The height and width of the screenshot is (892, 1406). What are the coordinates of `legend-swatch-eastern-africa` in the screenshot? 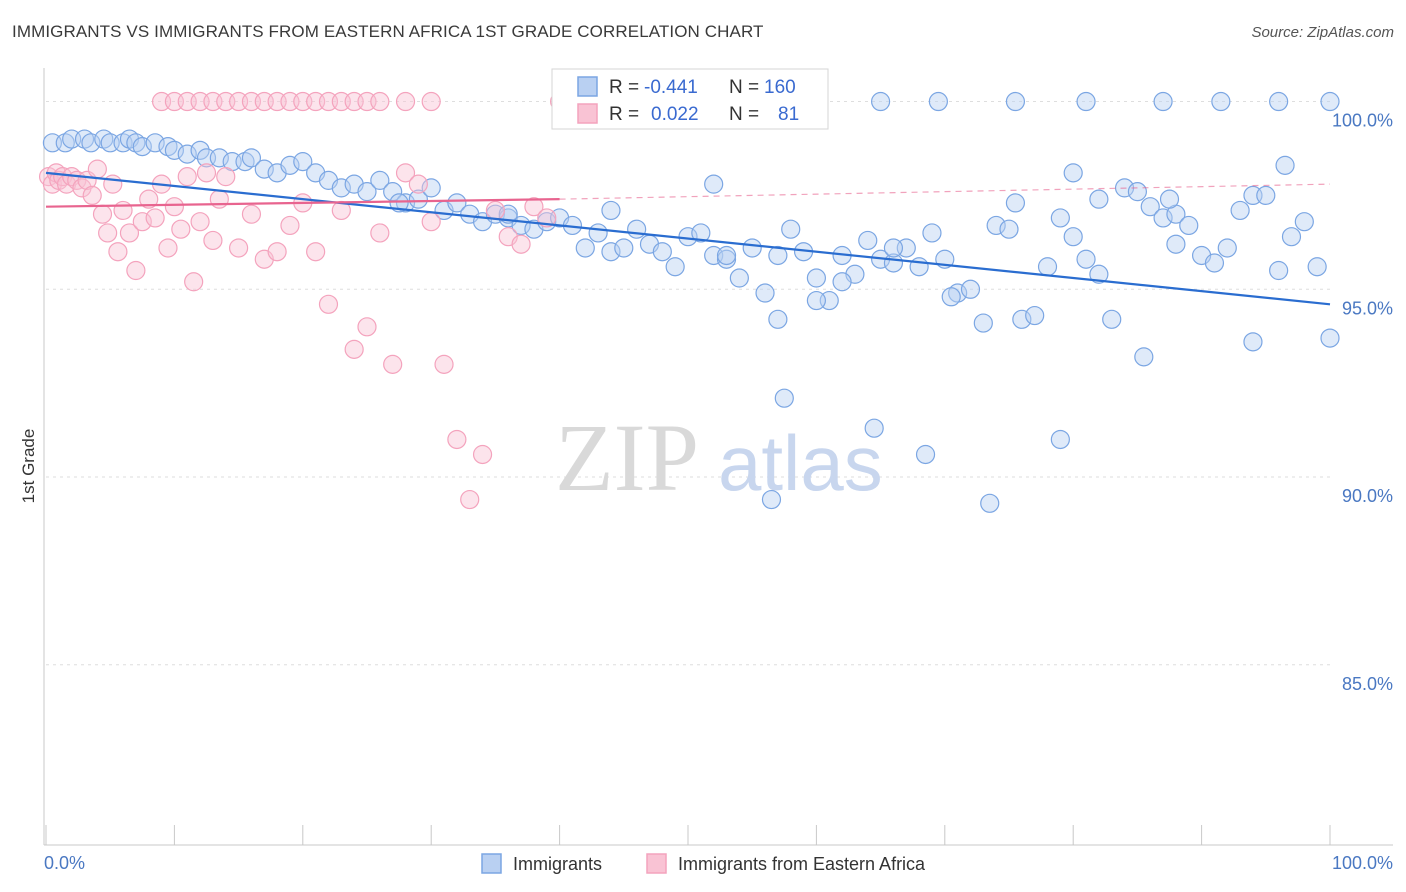 It's located at (656, 863).